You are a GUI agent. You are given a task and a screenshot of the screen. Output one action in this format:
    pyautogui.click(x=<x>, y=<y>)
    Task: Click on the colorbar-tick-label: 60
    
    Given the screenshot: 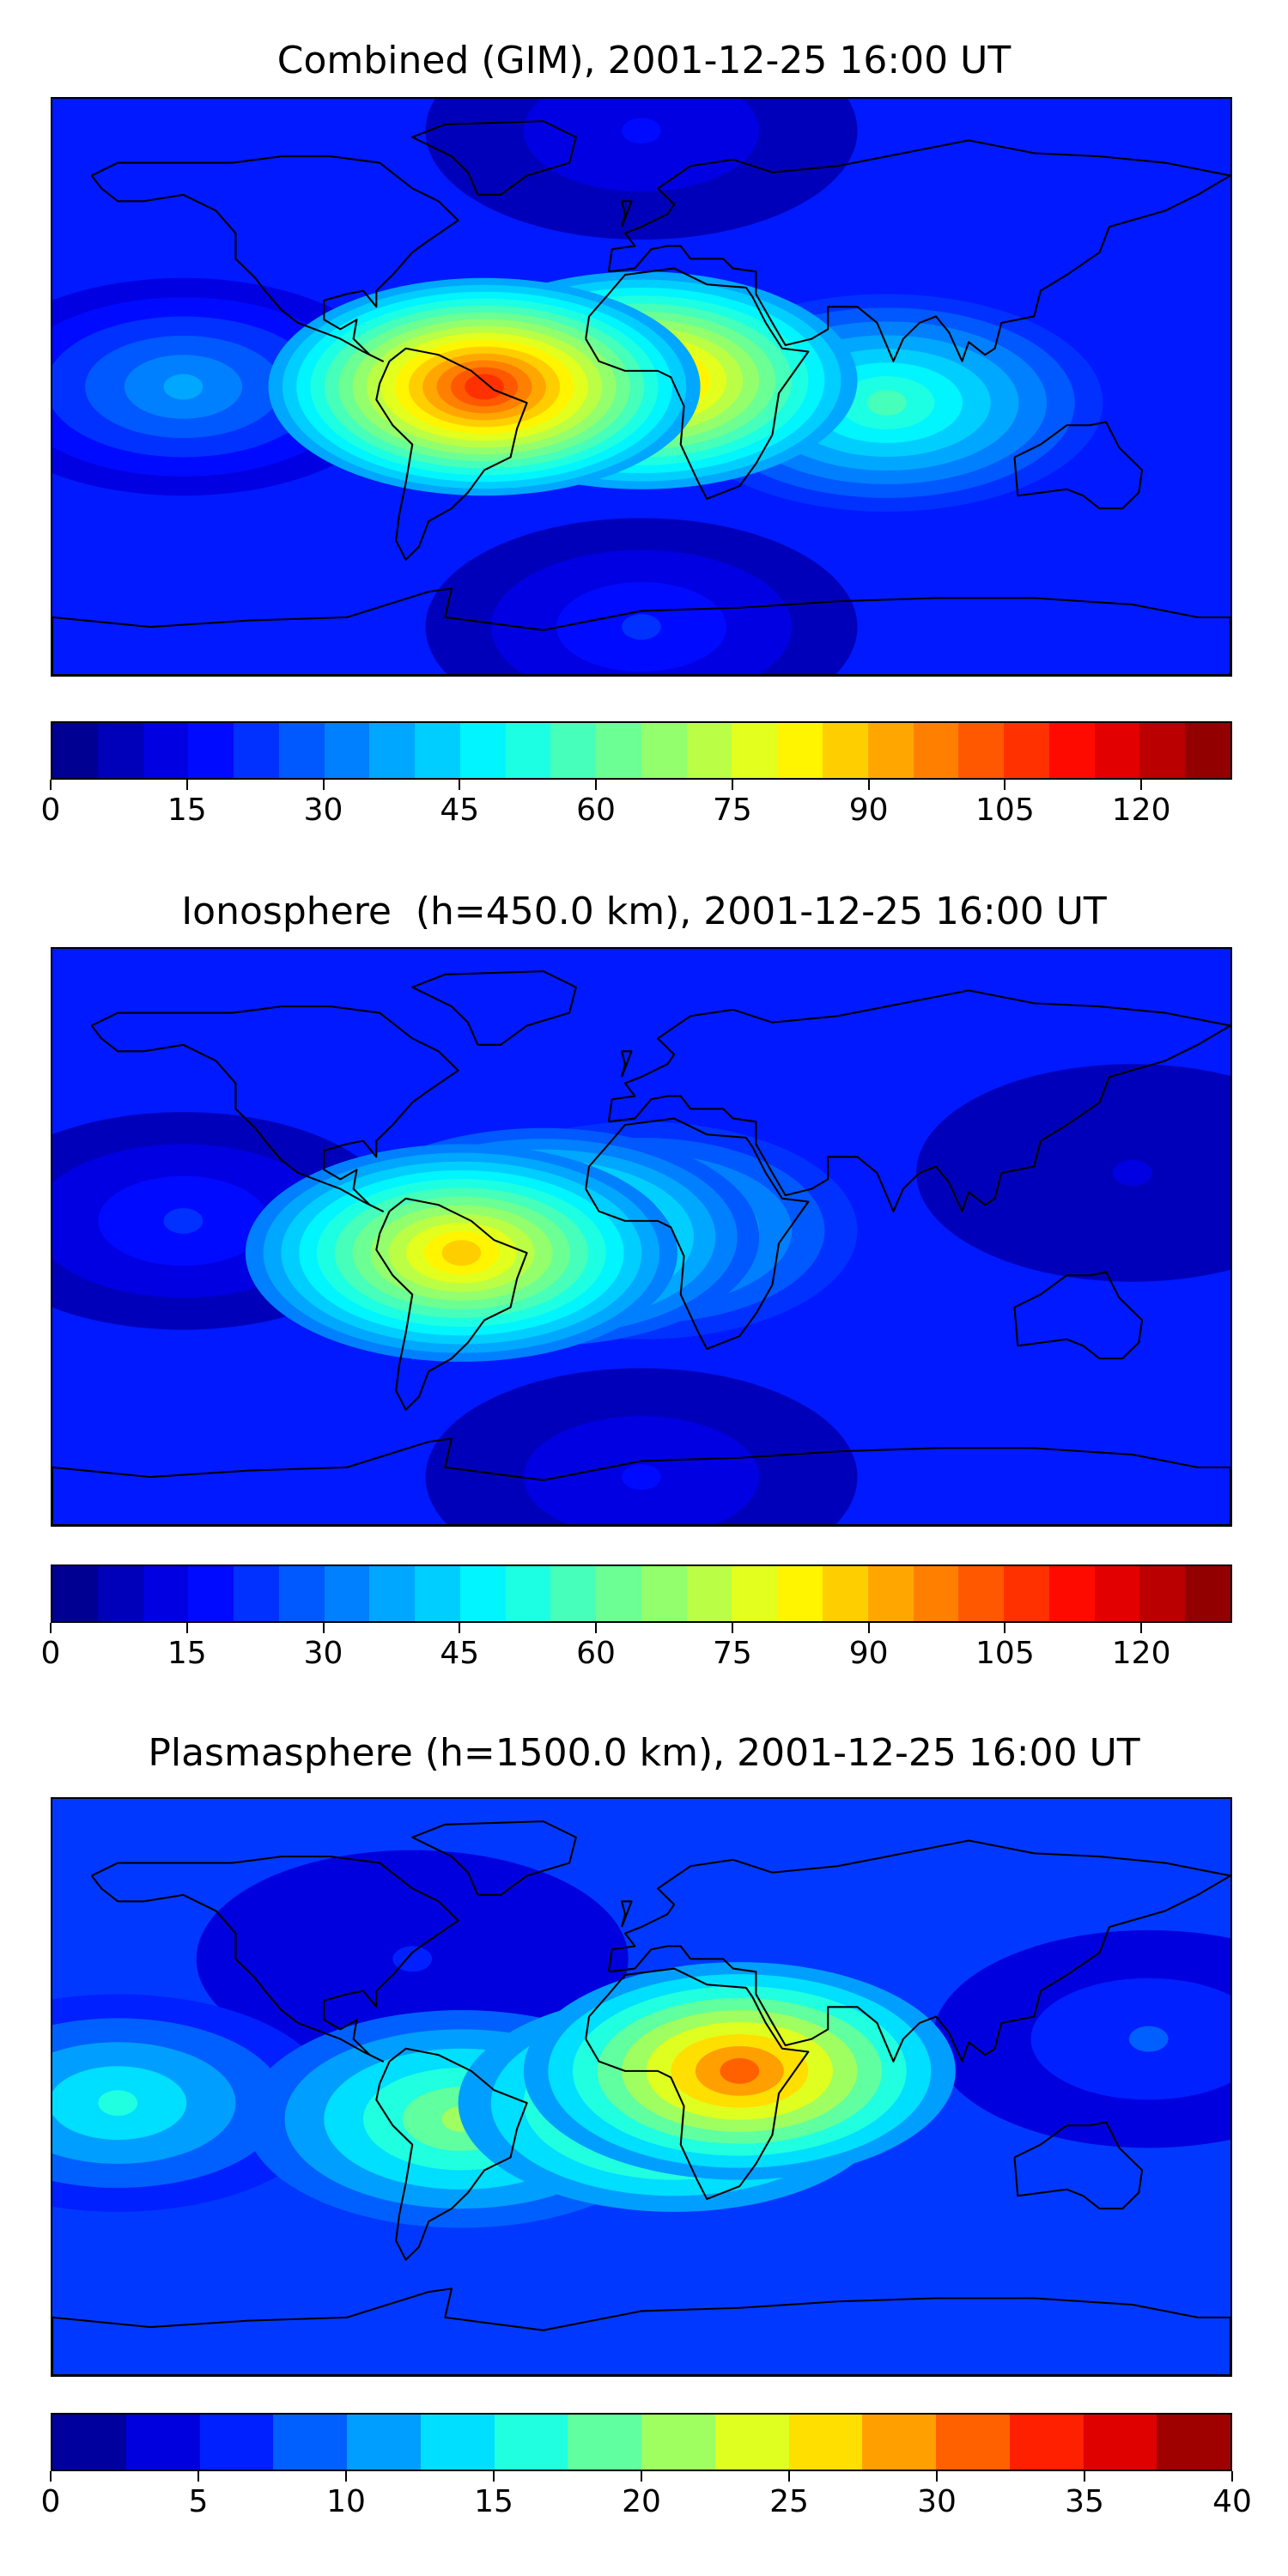 What is the action you would take?
    pyautogui.click(x=596, y=1653)
    